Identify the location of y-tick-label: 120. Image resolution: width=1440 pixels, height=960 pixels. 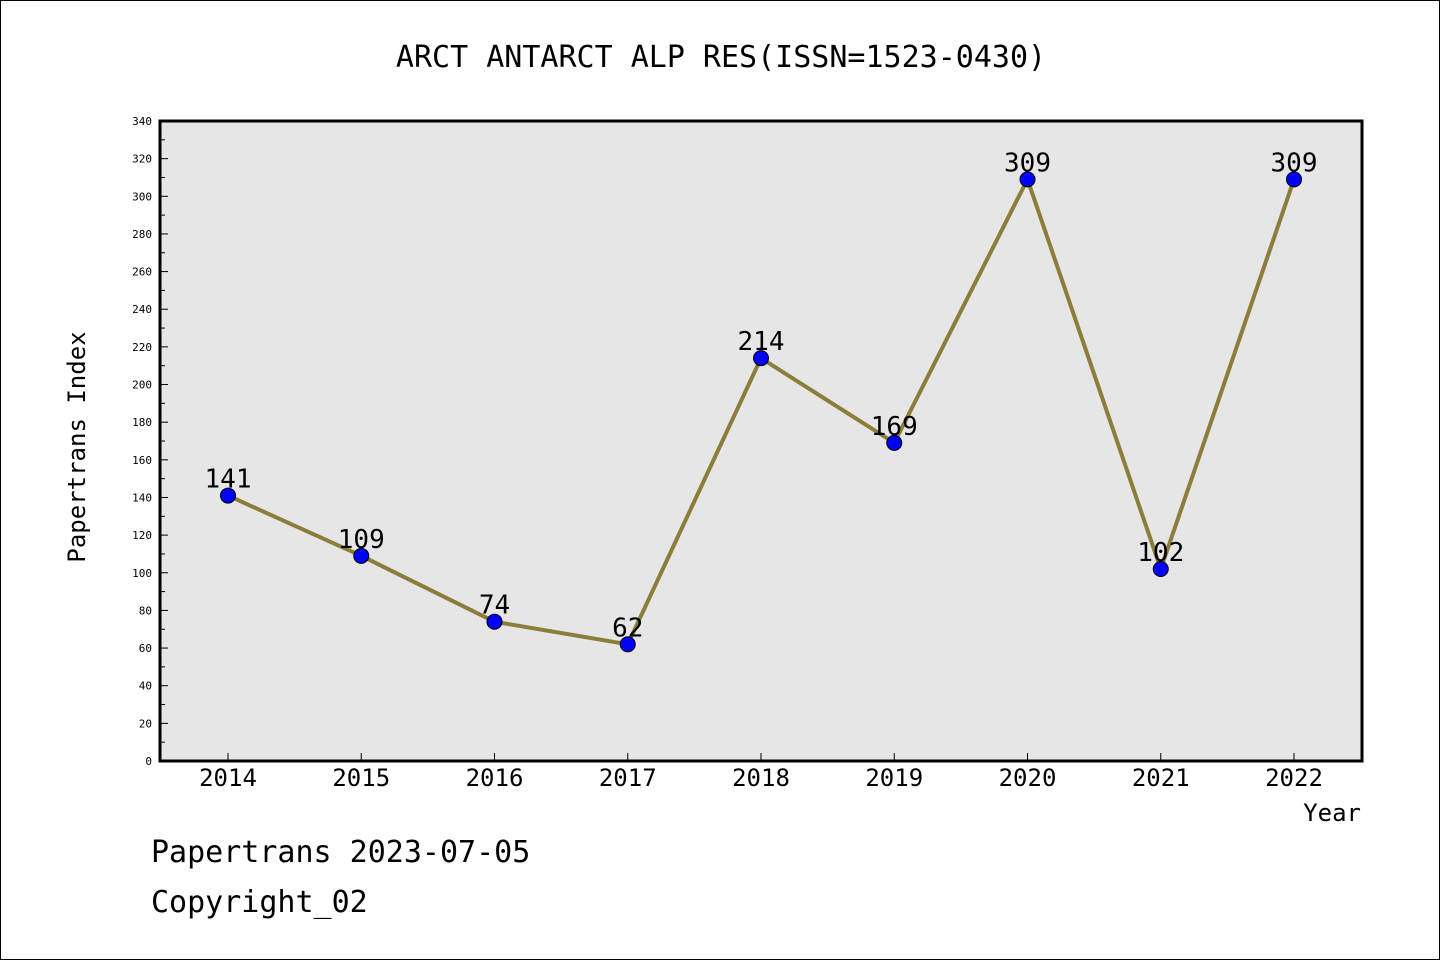
(142, 535).